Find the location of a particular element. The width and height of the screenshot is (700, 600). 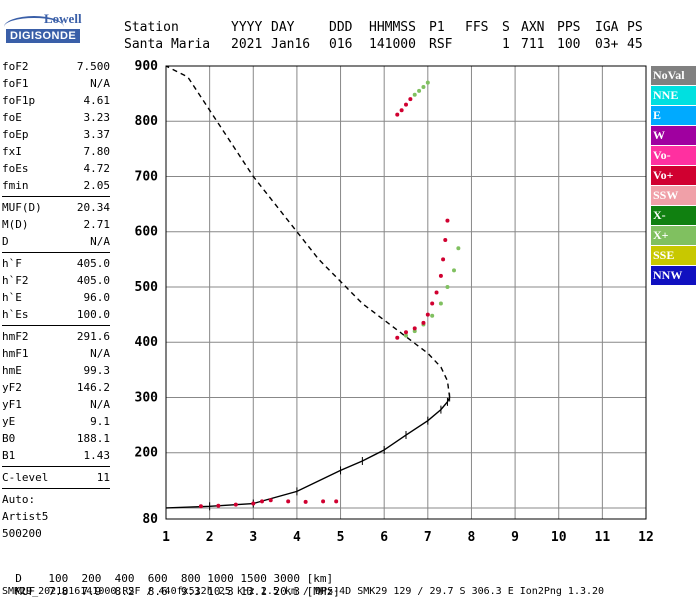

y-tick-label: 700 is located at coordinates (147, 176).